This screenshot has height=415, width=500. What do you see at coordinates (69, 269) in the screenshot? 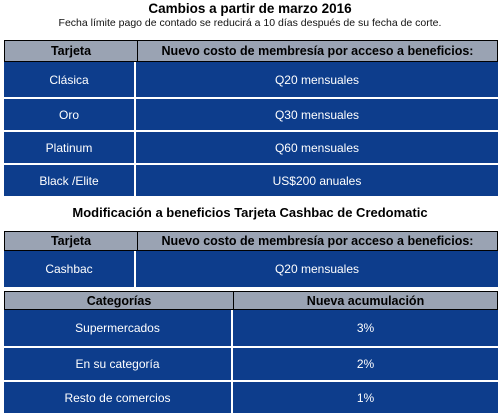
I see `table2-card-cell: Cashbac` at bounding box center [69, 269].